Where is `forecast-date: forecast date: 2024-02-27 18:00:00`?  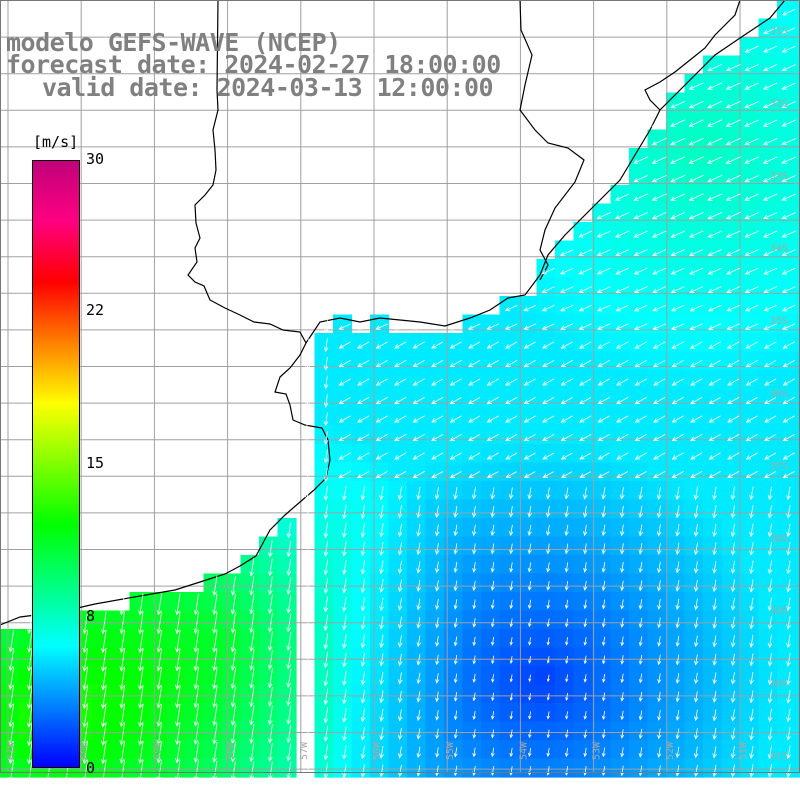
forecast-date: forecast date: 2024-02-27 18:00:00 is located at coordinates (253, 64).